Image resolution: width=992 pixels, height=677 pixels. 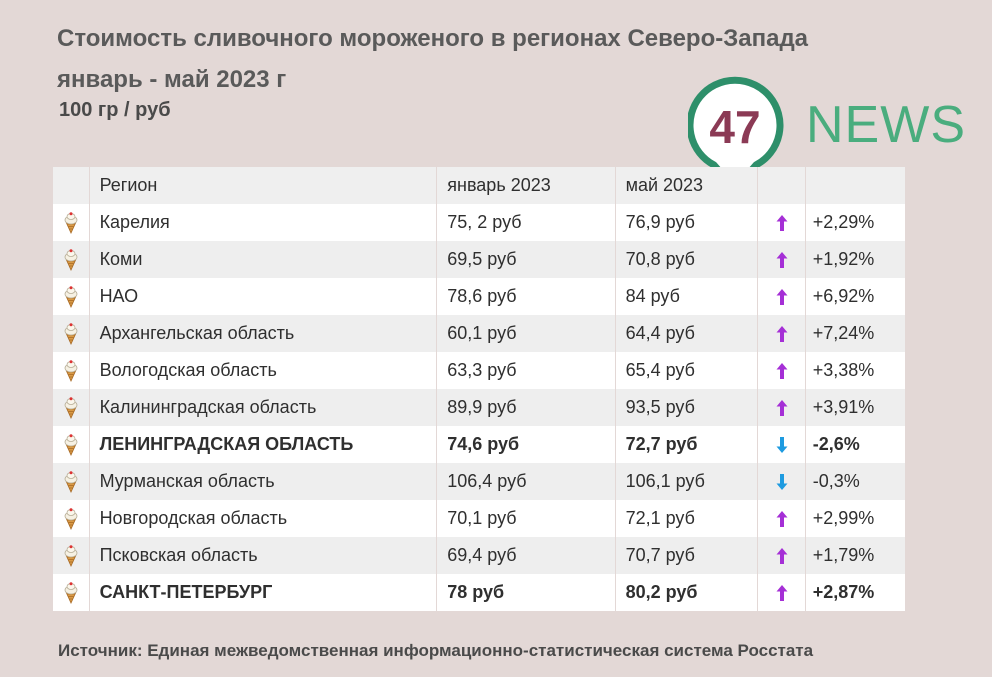 What do you see at coordinates (856, 444) in the screenshot?
I see `change-percent-cell: -2,6%` at bounding box center [856, 444].